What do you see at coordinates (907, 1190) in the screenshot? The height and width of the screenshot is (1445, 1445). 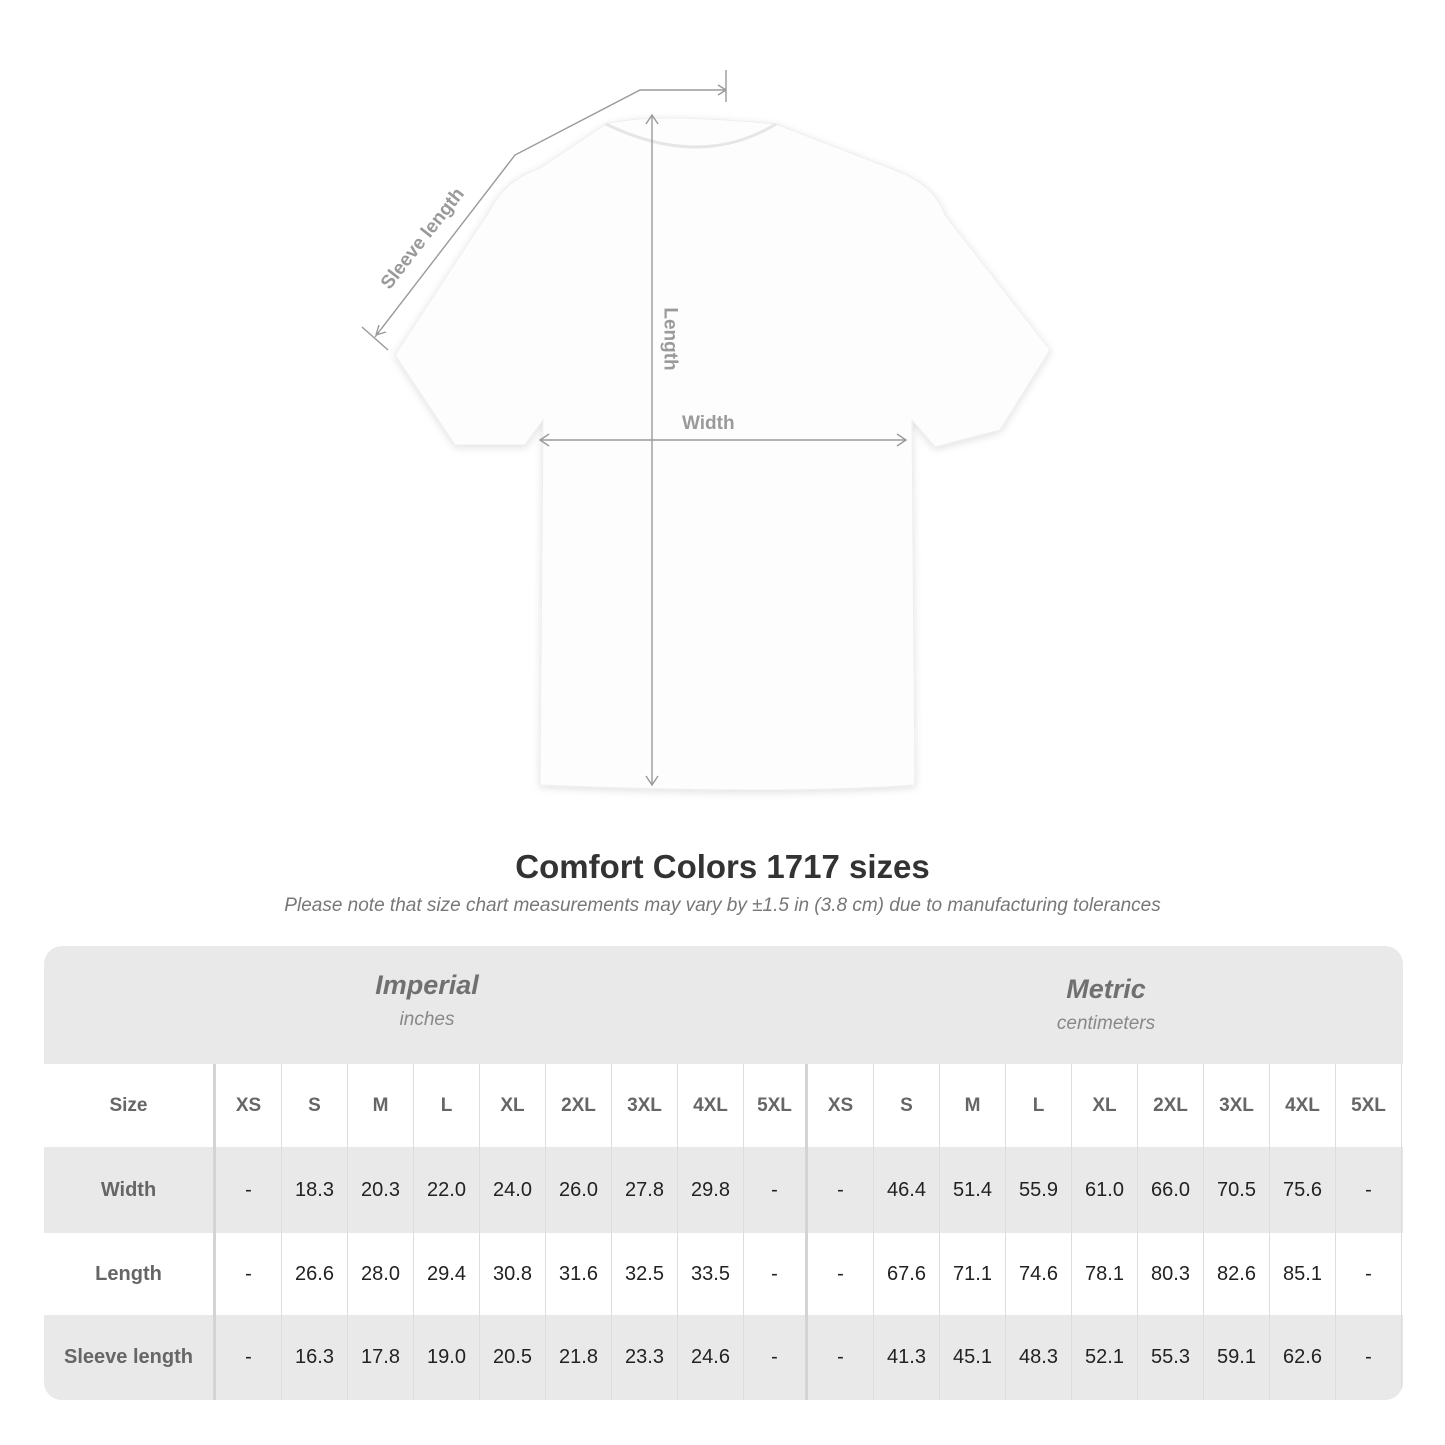 I see `value-cell: 46.4` at bounding box center [907, 1190].